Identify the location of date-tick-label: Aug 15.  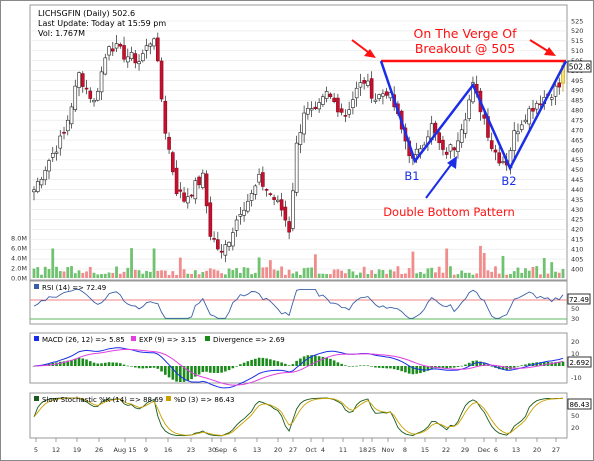
(124, 450).